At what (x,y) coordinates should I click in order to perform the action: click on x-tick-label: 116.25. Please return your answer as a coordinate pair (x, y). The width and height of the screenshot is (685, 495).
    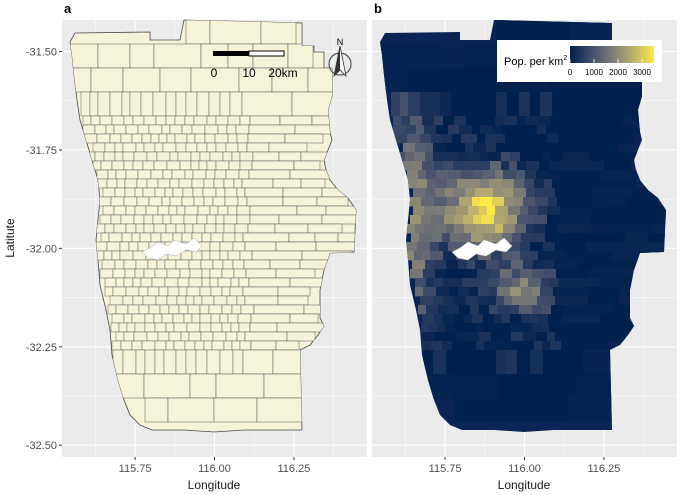
    Looking at the image, I should click on (604, 469).